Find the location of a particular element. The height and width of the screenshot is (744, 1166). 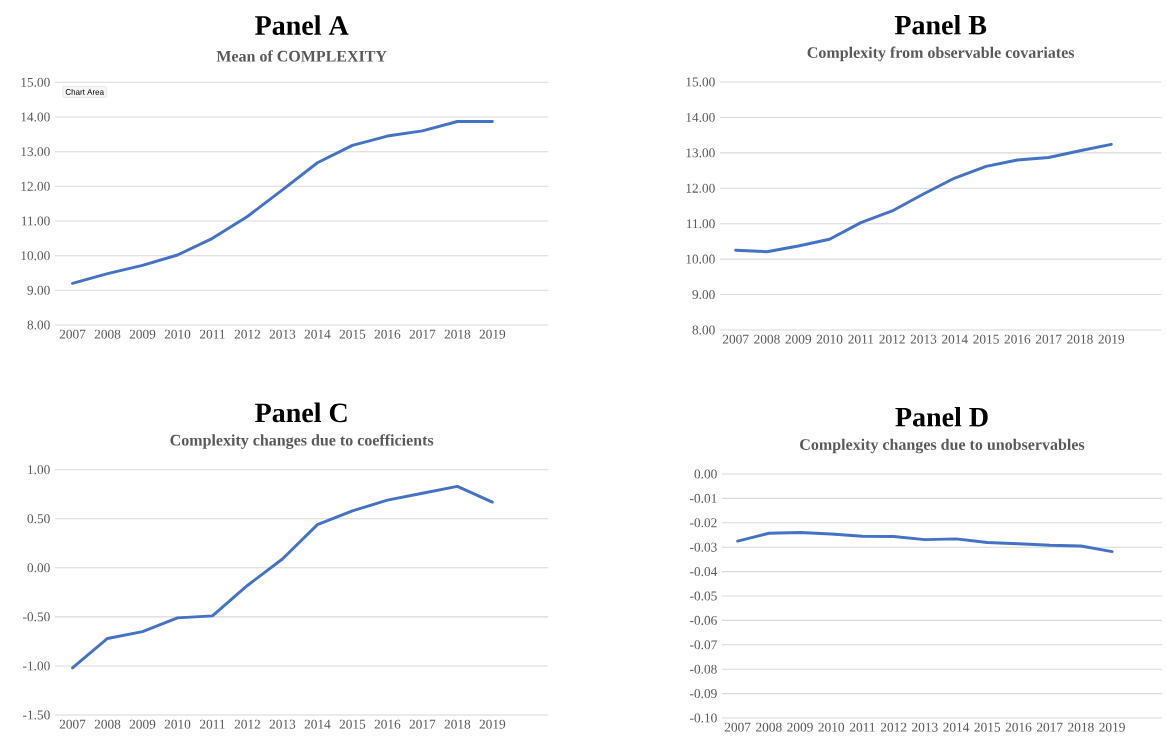

annotation: Chart Area is located at coordinates (85, 91).